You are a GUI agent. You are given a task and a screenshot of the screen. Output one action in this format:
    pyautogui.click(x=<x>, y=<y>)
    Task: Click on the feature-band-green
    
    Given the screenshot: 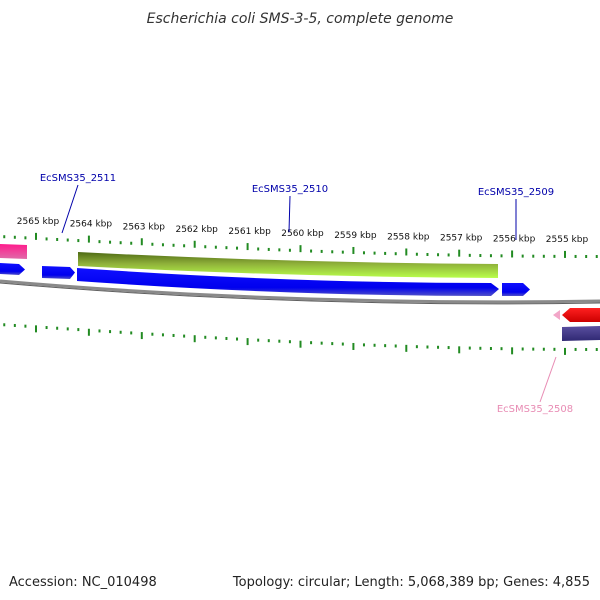 What is the action you would take?
    pyautogui.click(x=288, y=265)
    